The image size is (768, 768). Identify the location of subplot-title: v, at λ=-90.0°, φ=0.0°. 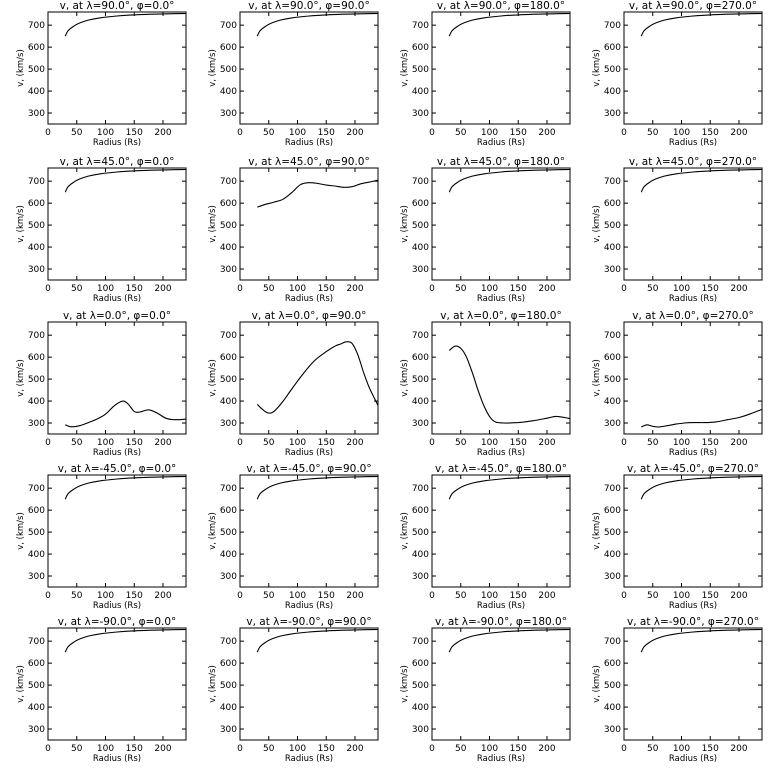
(117, 622).